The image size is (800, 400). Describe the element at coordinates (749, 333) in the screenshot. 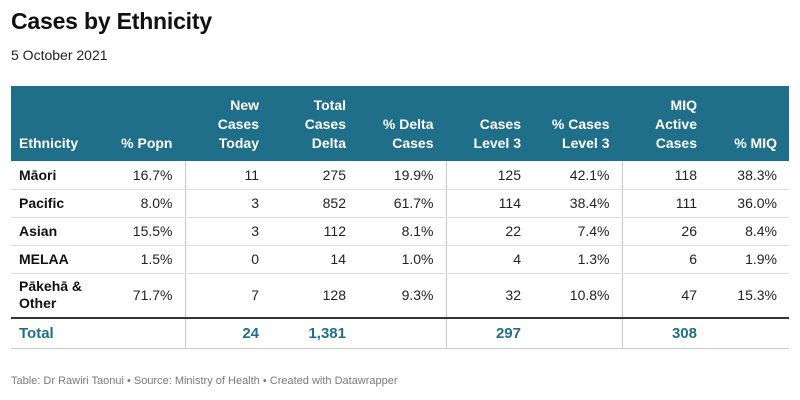

I see `total-pct-miq` at that location.